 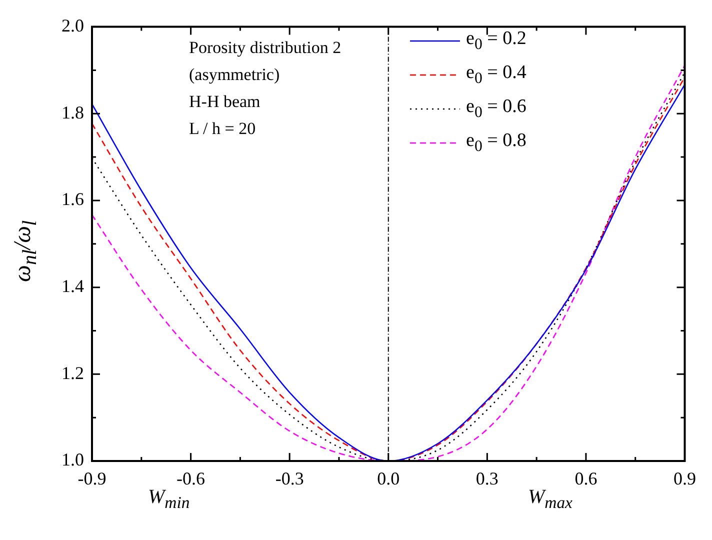 What do you see at coordinates (496, 75) in the screenshot?
I see `legend-label: e$_{0}$ = 0.4` at bounding box center [496, 75].